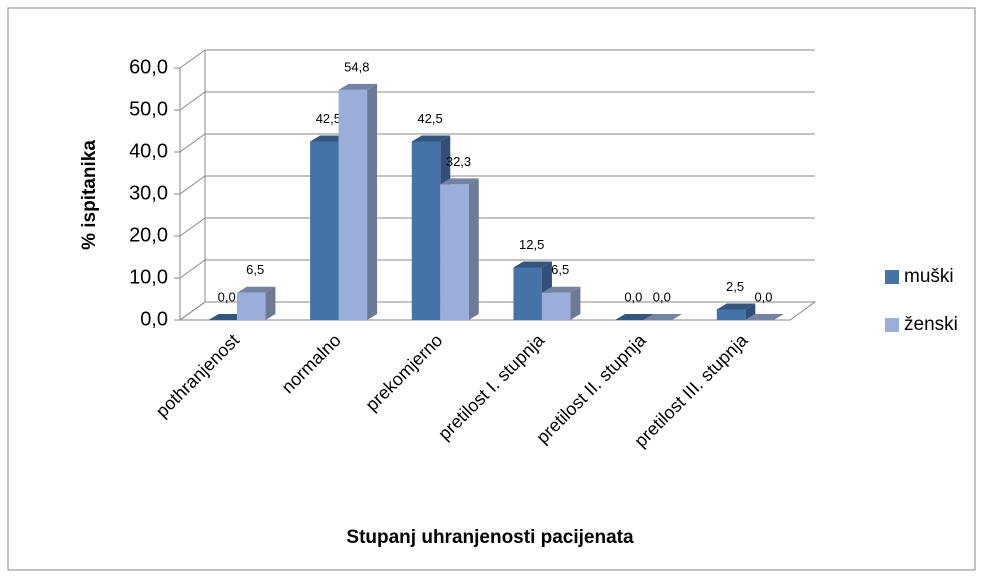 This screenshot has height=580, width=985. What do you see at coordinates (735, 286) in the screenshot?
I see `data-label: 2,5` at bounding box center [735, 286].